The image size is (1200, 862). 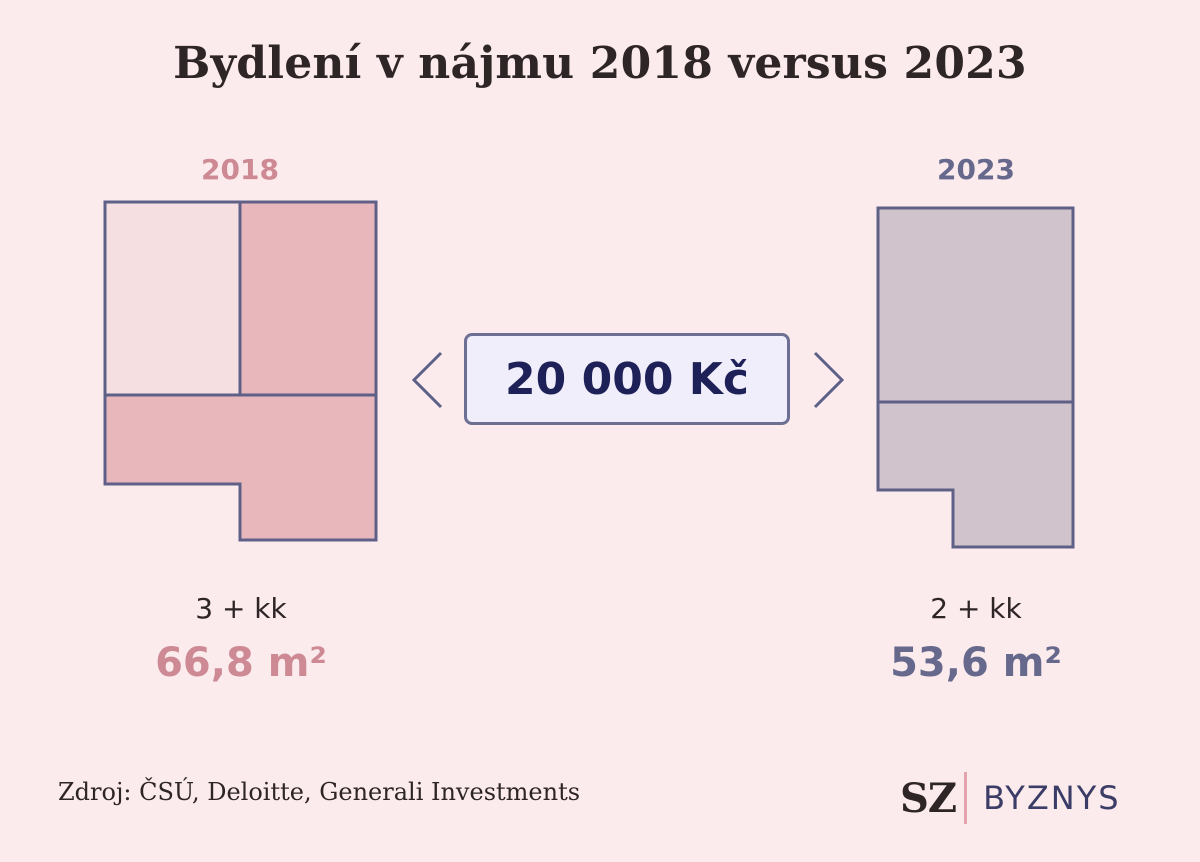 What do you see at coordinates (240, 467) in the screenshot?
I see `room-2018-c` at bounding box center [240, 467].